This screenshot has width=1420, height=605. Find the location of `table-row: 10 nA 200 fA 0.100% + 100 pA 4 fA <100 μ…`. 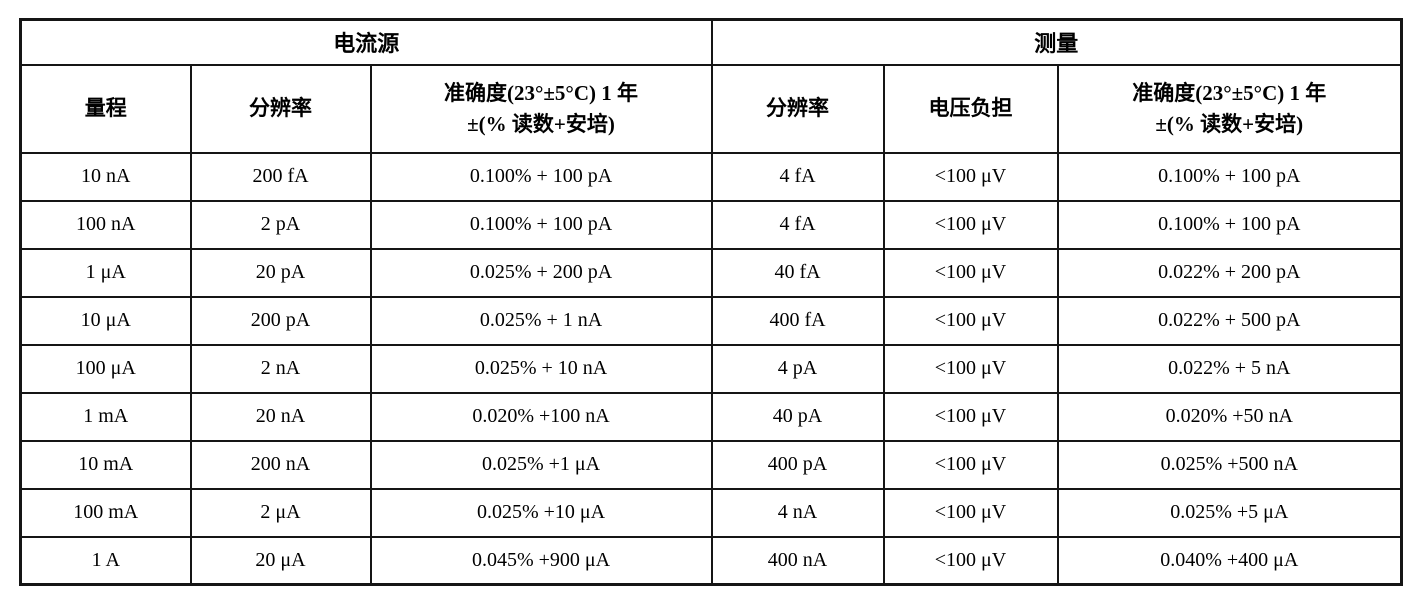

table-row: 10 nA 200 fA 0.100% + 100 pA 4 fA <100 μ… is located at coordinates (711, 176).